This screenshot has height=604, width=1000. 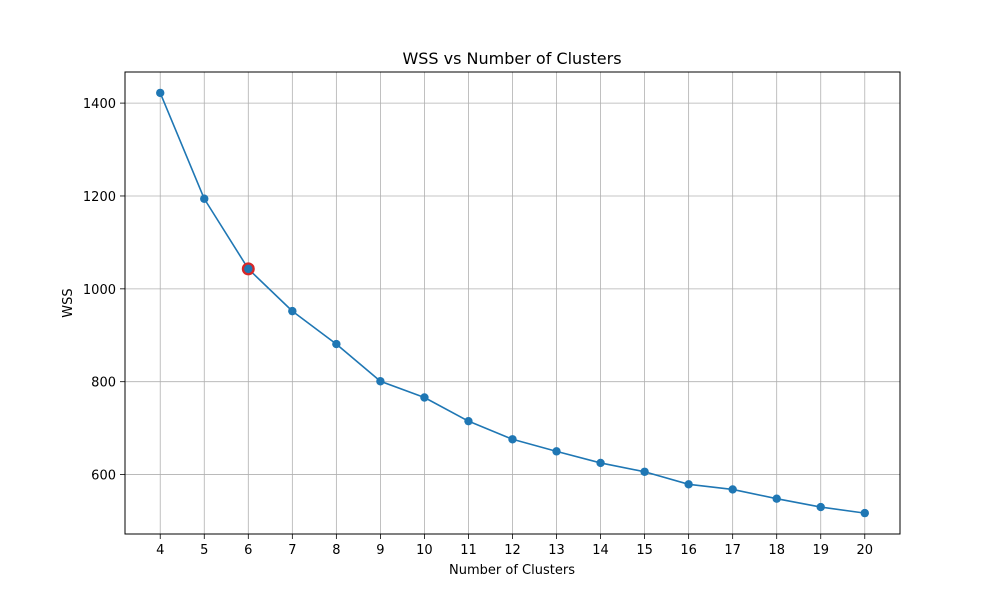 I want to click on x-tick-label: 15, so click(x=644, y=550).